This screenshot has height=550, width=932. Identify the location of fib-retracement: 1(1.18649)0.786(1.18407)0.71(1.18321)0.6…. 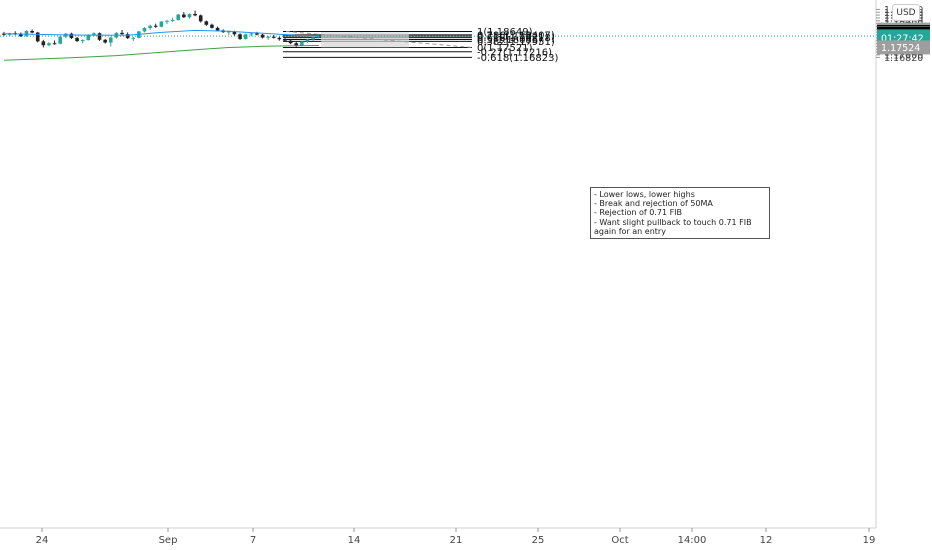
(420, 45).